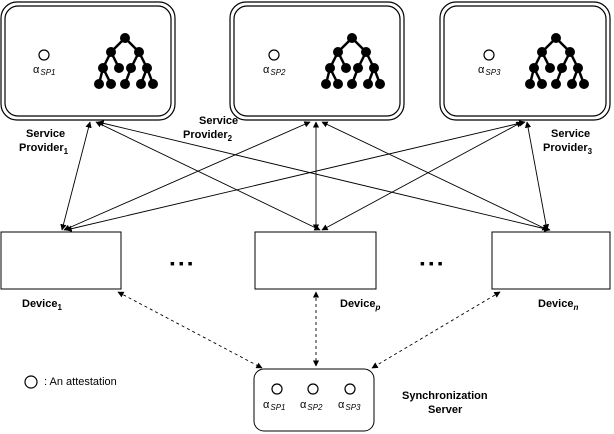 This screenshot has height=434, width=614. Describe the element at coordinates (61, 260) in the screenshot. I see `device-1-box` at that location.